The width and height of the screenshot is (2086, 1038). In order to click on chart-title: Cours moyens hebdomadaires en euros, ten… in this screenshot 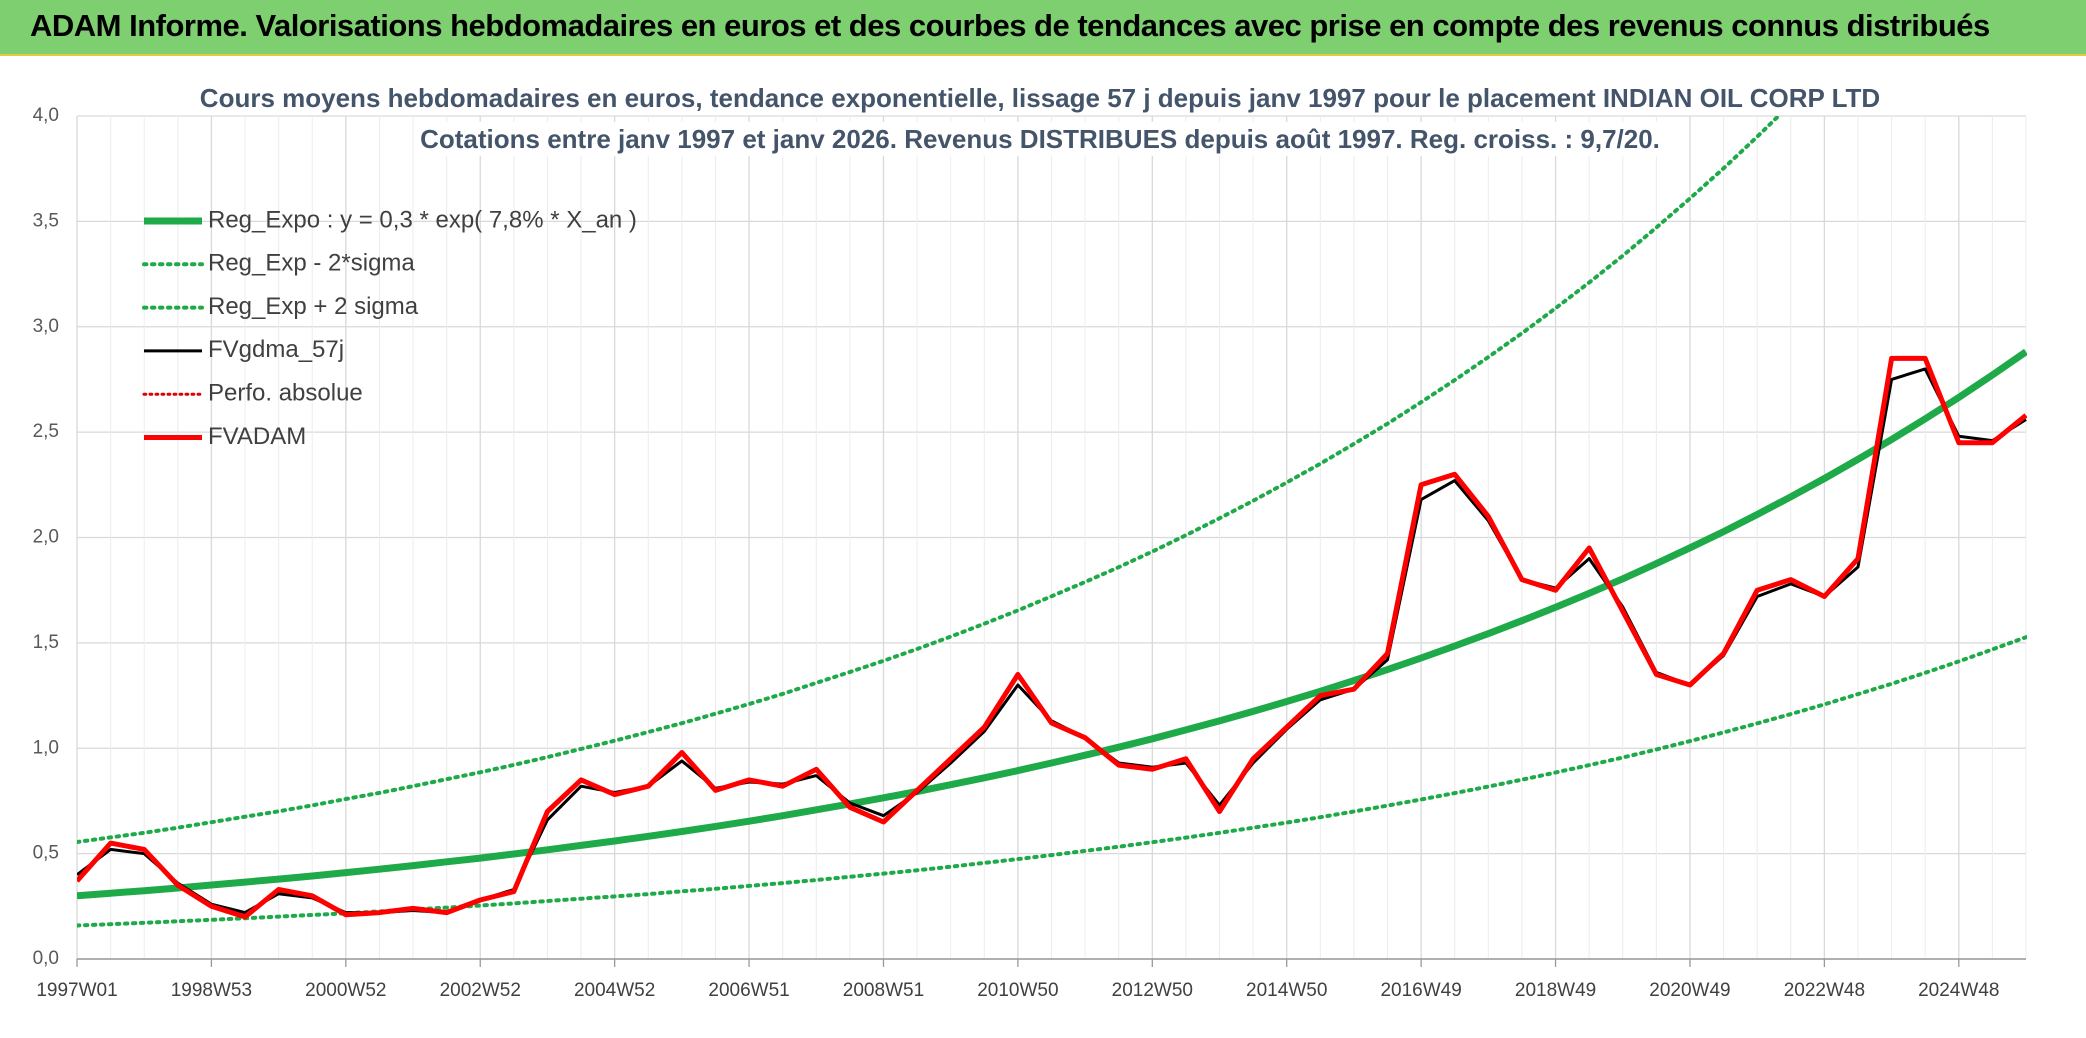, I will do `click(1040, 98)`.